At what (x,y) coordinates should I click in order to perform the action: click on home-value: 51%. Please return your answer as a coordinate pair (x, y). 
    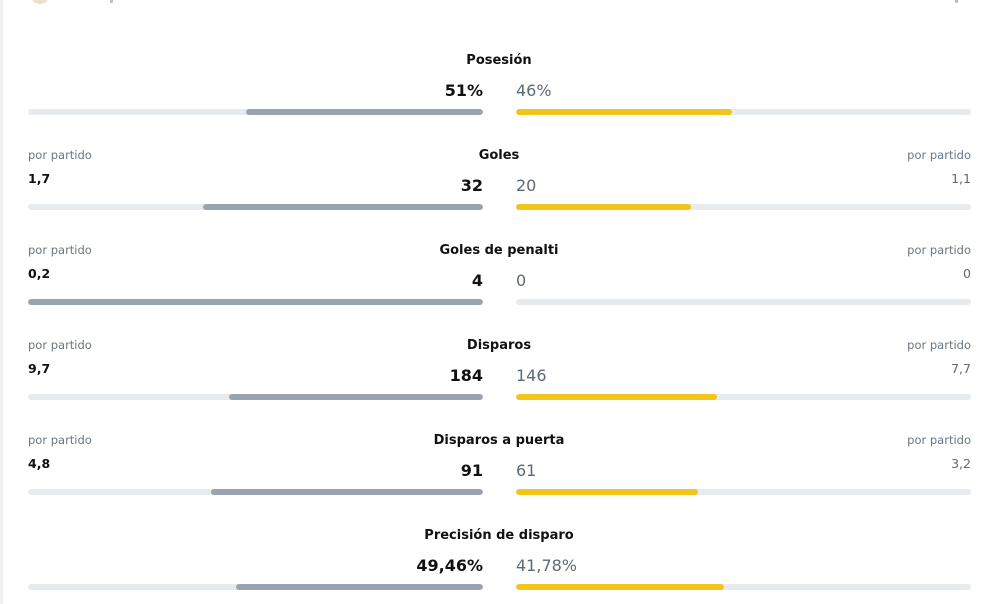
    Looking at the image, I should click on (463, 90).